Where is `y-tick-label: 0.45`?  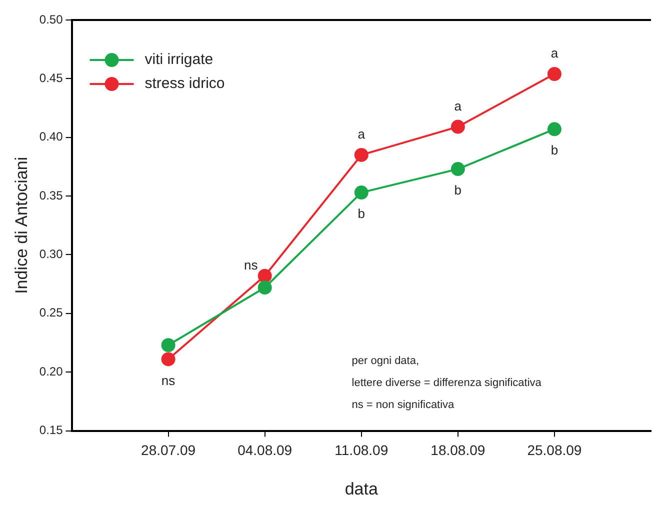
y-tick-label: 0.45 is located at coordinates (51, 78).